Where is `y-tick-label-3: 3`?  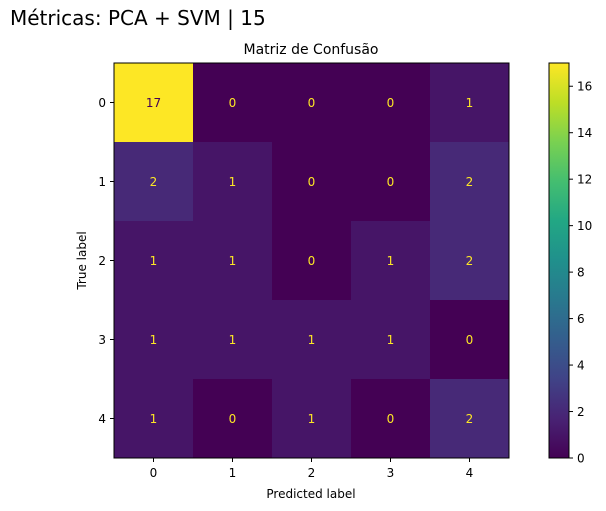
y-tick-label-3: 3 is located at coordinates (102, 340).